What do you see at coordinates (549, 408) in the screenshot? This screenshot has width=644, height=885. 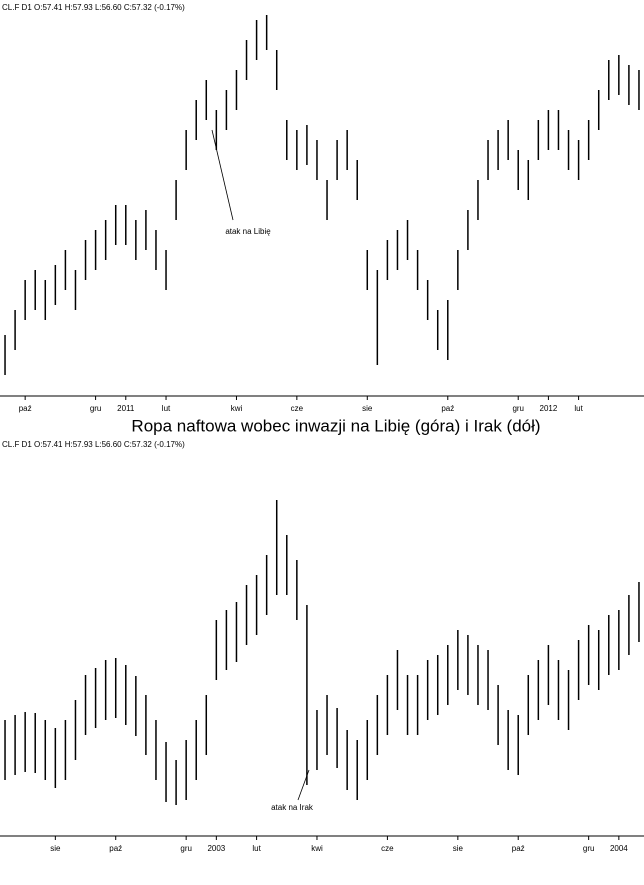 I see `x-tick-label: 2012` at bounding box center [549, 408].